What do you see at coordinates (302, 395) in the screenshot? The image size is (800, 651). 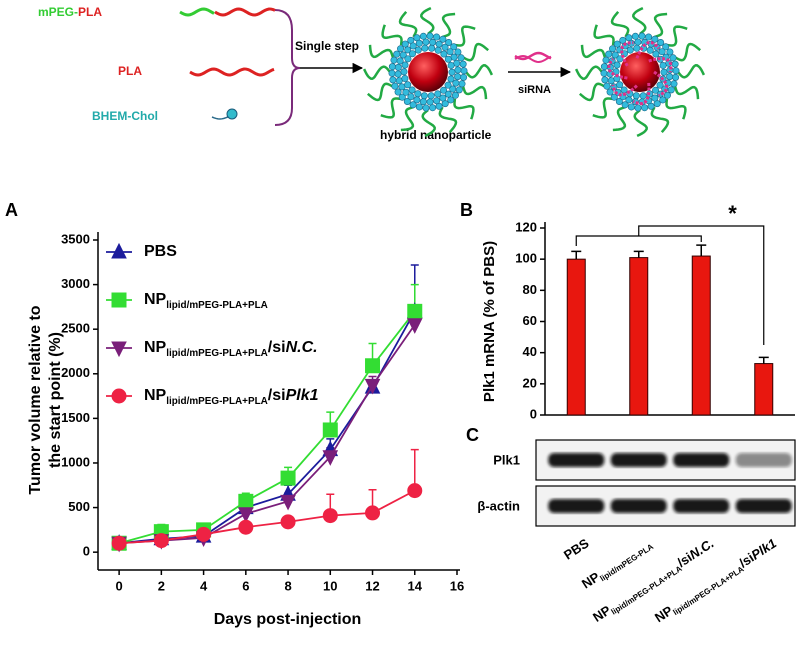 I see `label-part: Plk1` at bounding box center [302, 395].